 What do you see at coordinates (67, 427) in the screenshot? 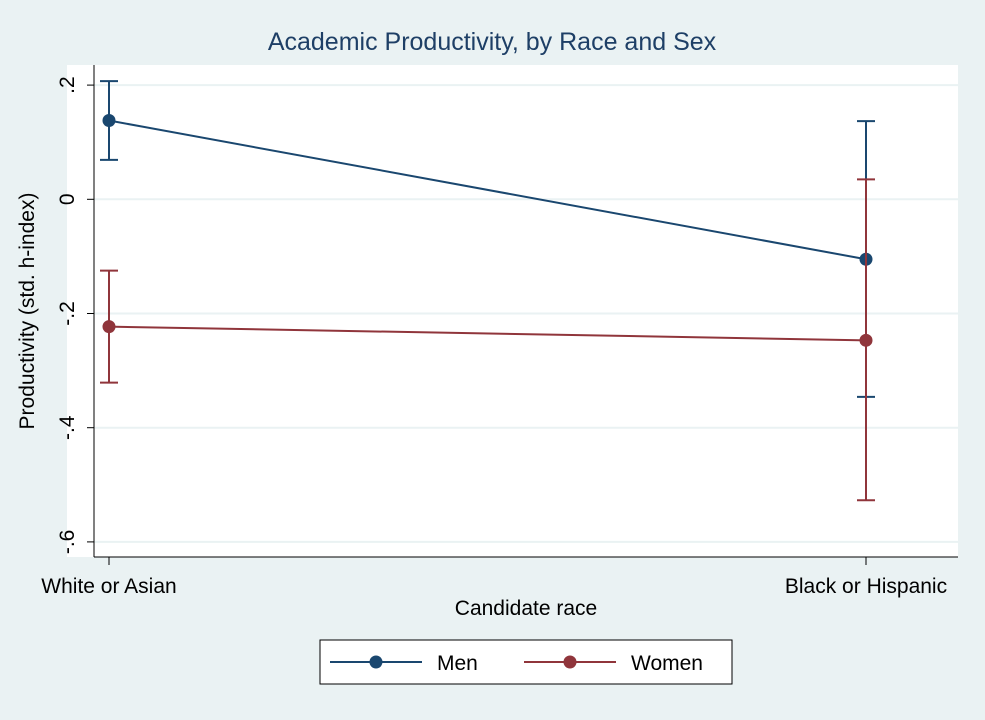
I see `y-tick-label: -.4` at bounding box center [67, 427].